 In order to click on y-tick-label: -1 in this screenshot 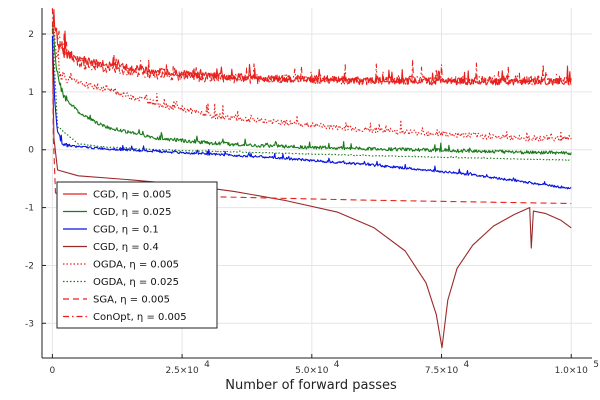, I will do `click(29, 209)`.